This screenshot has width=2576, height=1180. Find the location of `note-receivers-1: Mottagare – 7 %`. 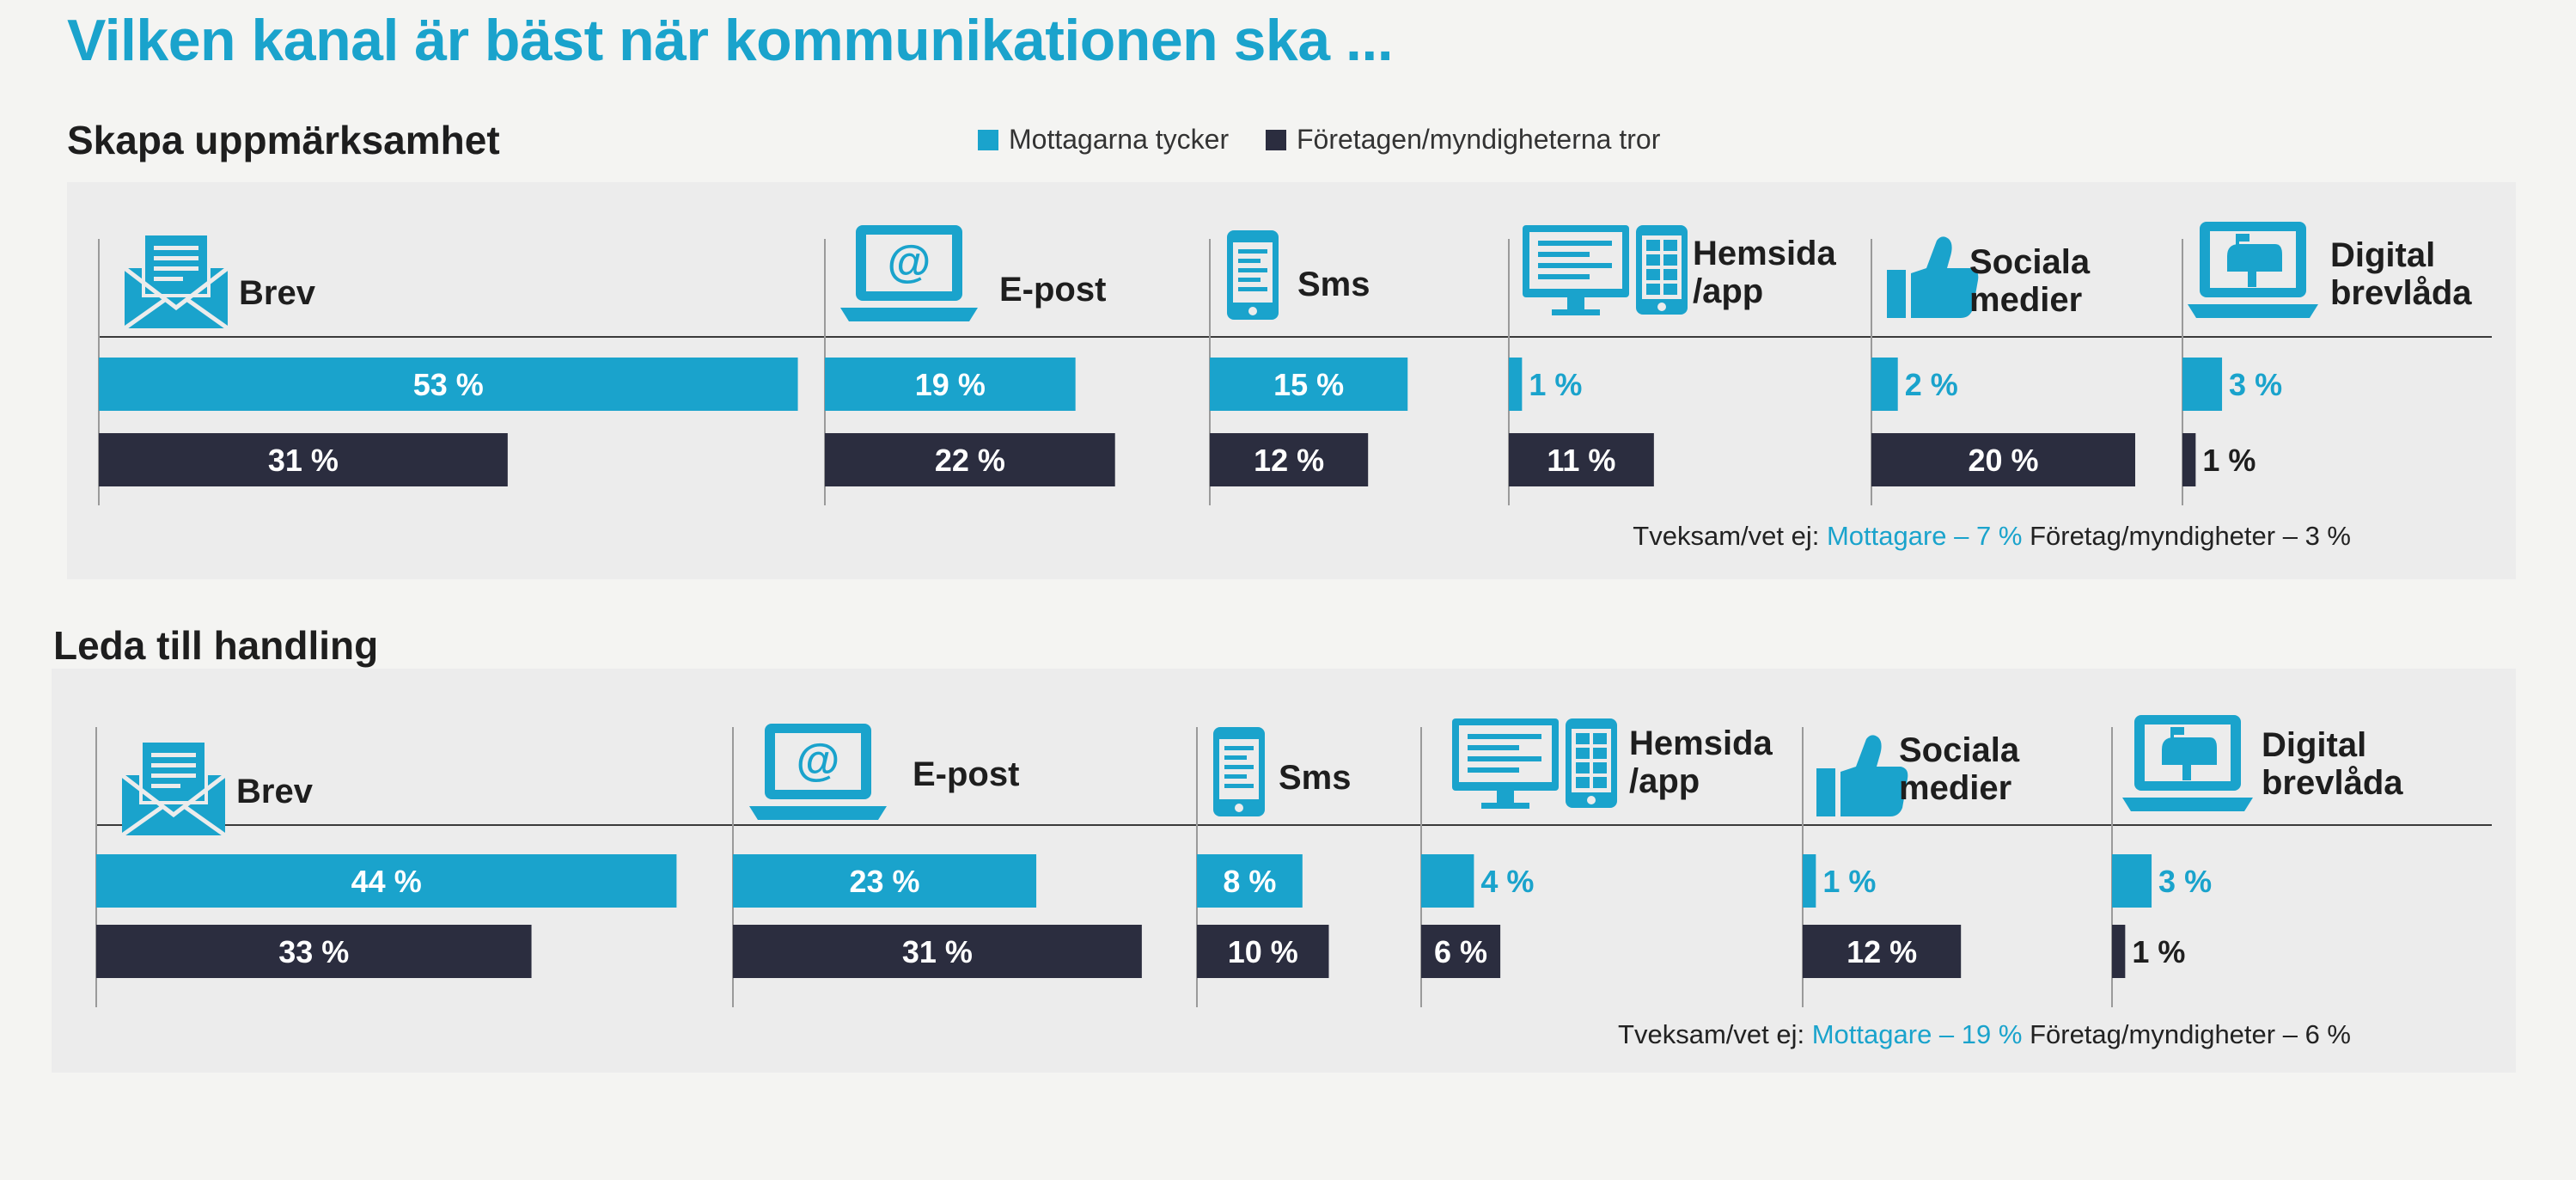

note-receivers-1: Mottagare – 7 % is located at coordinates (1925, 536).